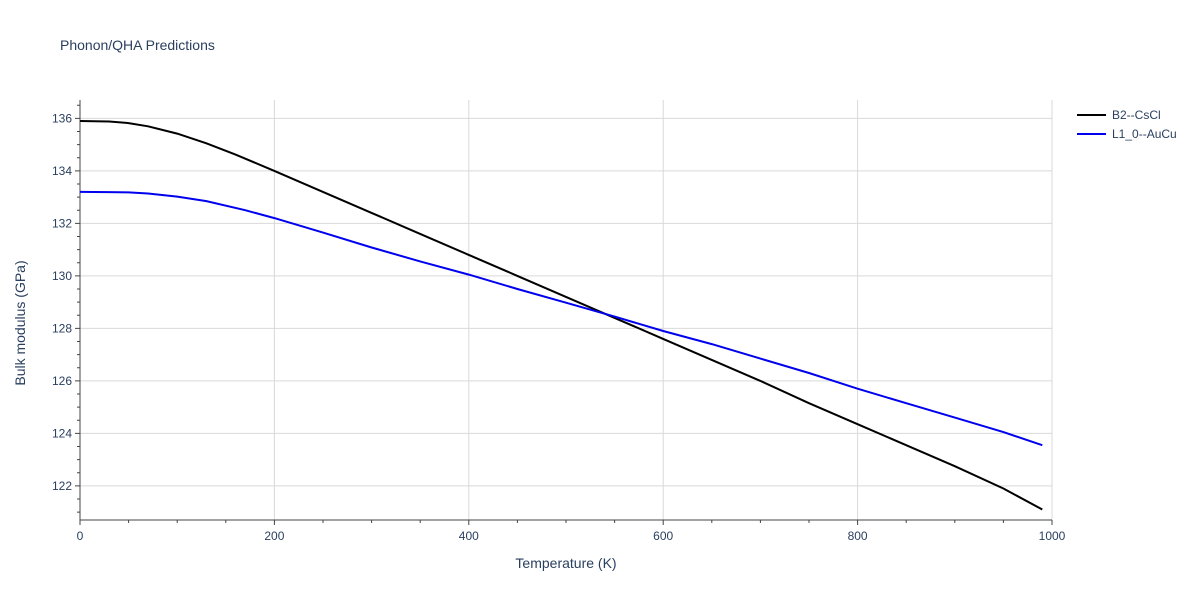 The height and width of the screenshot is (600, 1200). I want to click on y-tick-label: 124, so click(62, 433).